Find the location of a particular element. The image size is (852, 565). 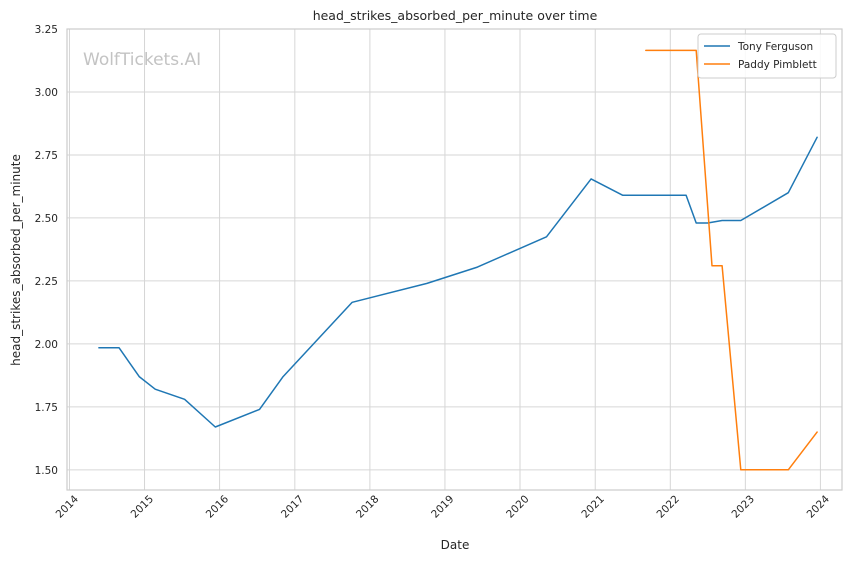

y-tick-label: 2.50 is located at coordinates (46, 219).